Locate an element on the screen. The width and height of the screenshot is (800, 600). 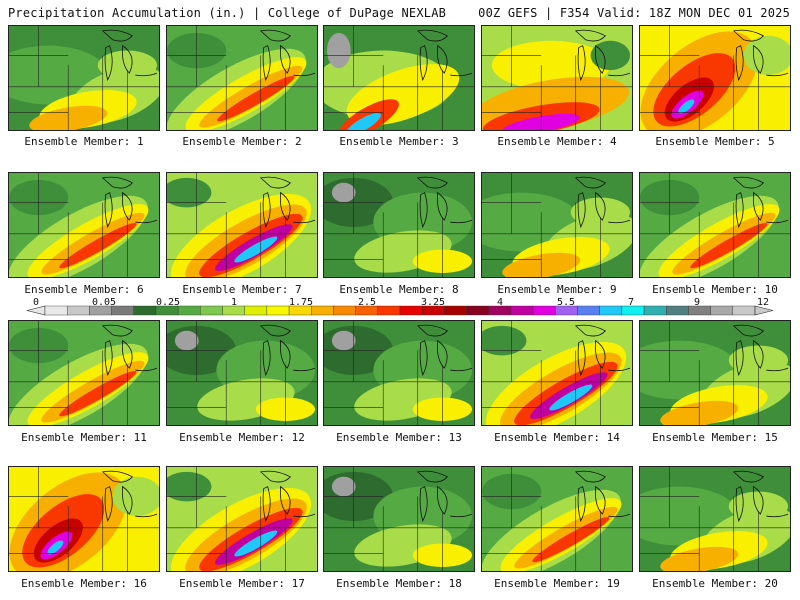
member-caption: Ensemble Member: 5 is located at coordinates (715, 141).